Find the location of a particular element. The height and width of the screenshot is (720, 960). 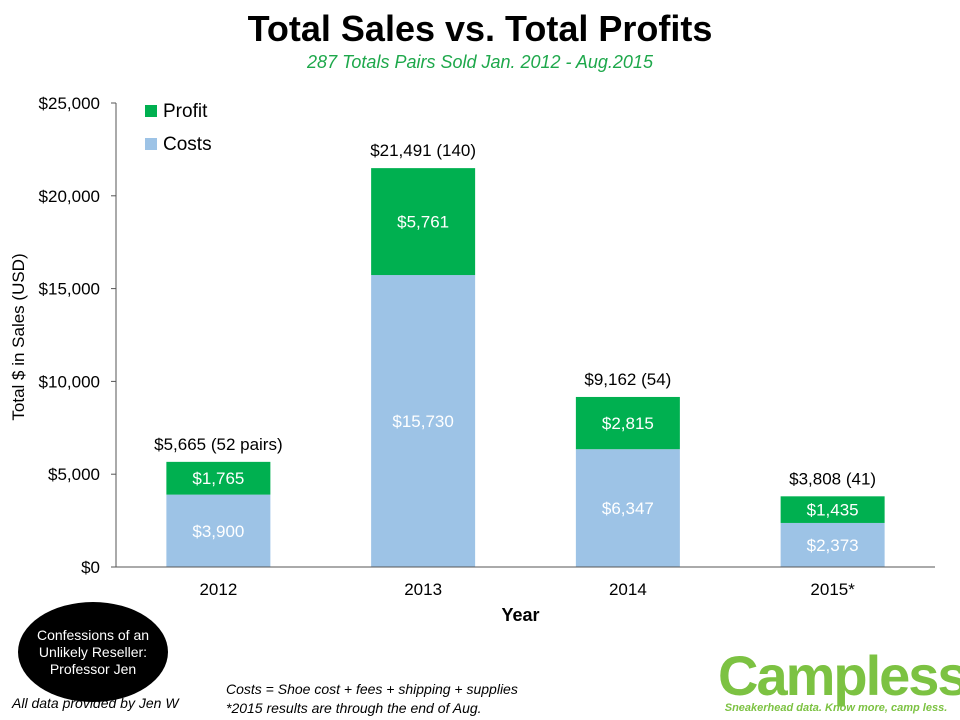

data-label-costs: $15,730 is located at coordinates (422, 421).